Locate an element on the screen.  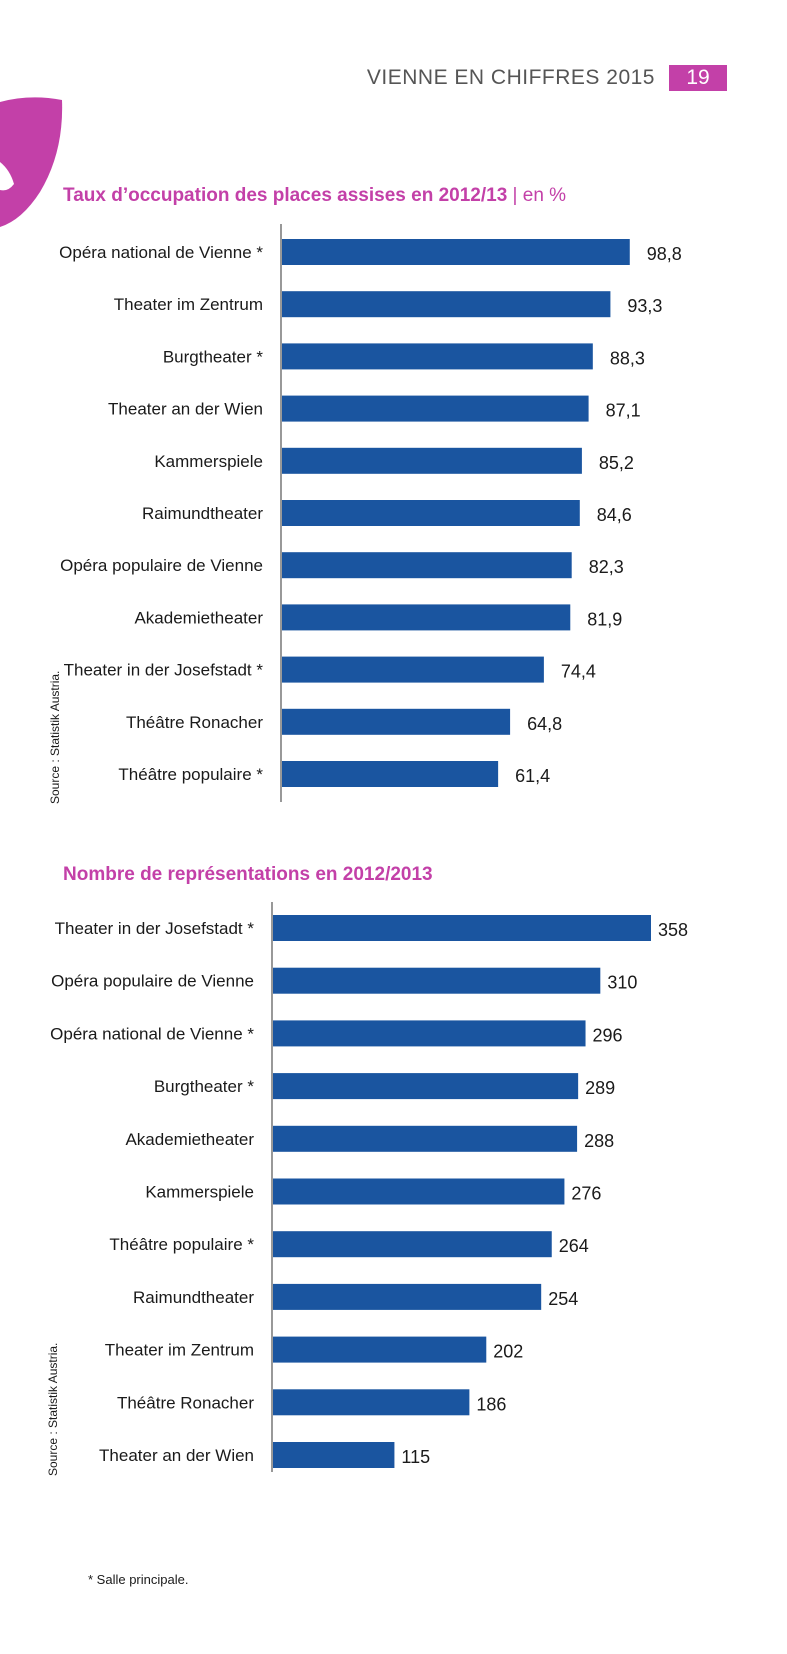
occupancy-value-label: 98,8 is located at coordinates (664, 254).